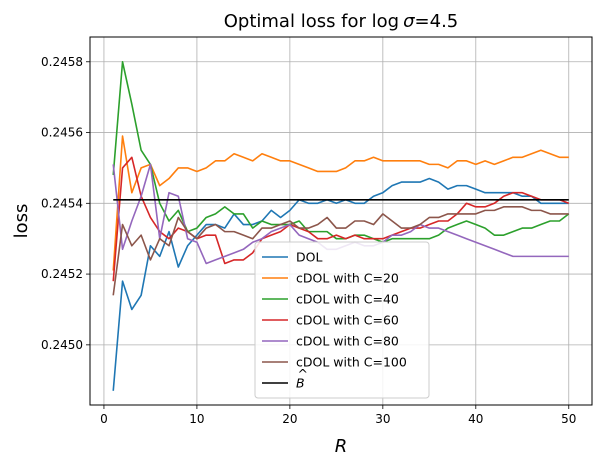 The height and width of the screenshot is (465, 599). I want to click on legend-label: B, so click(300, 383).